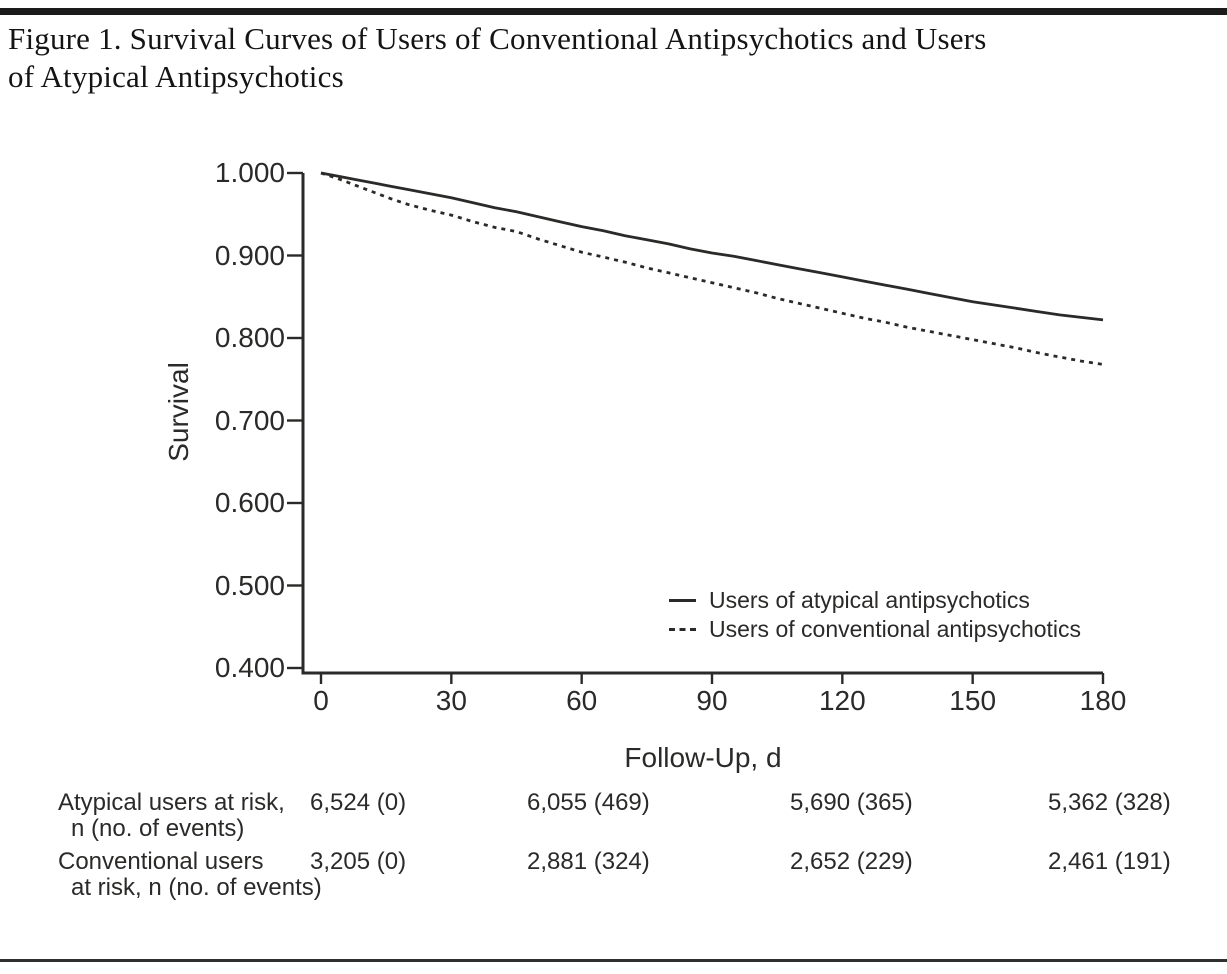  What do you see at coordinates (613, 11) in the screenshot?
I see `top-rule` at bounding box center [613, 11].